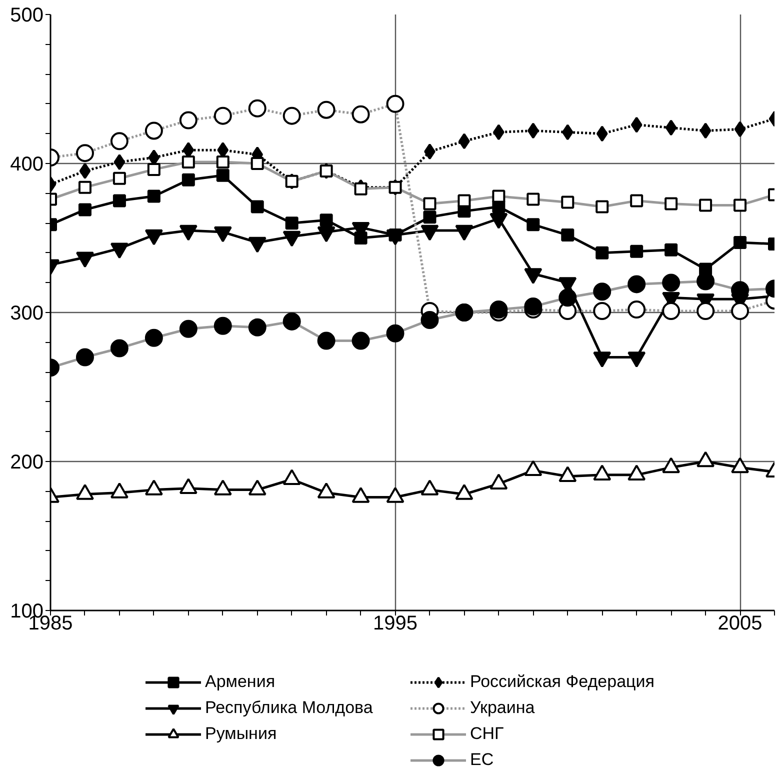  What do you see at coordinates (27, 15) in the screenshot?
I see `y-tick-label: 500` at bounding box center [27, 15].